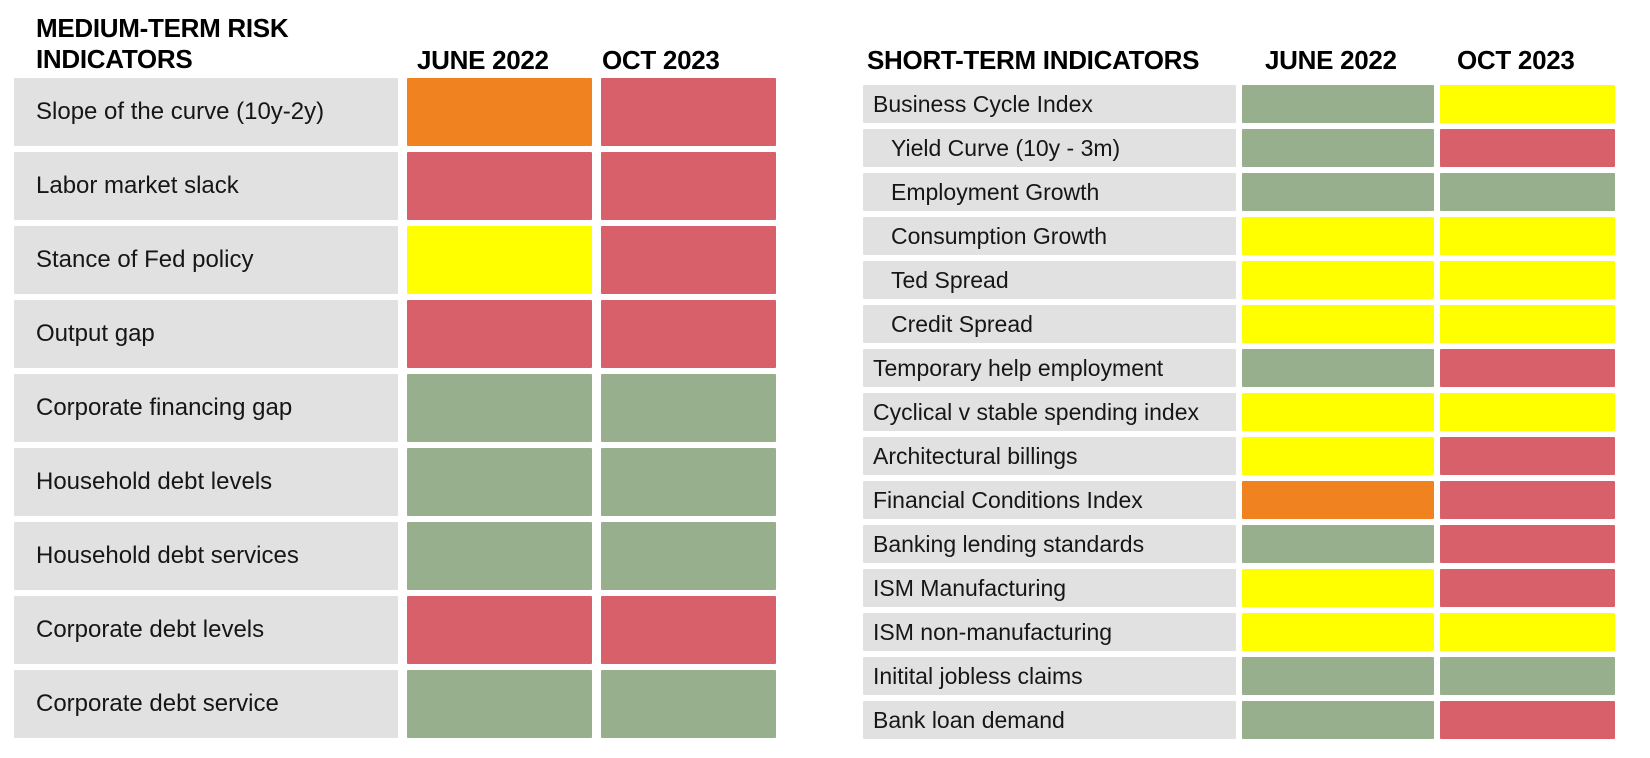  What do you see at coordinates (1049, 544) in the screenshot?
I see `row-label: Banking lending standards` at bounding box center [1049, 544].